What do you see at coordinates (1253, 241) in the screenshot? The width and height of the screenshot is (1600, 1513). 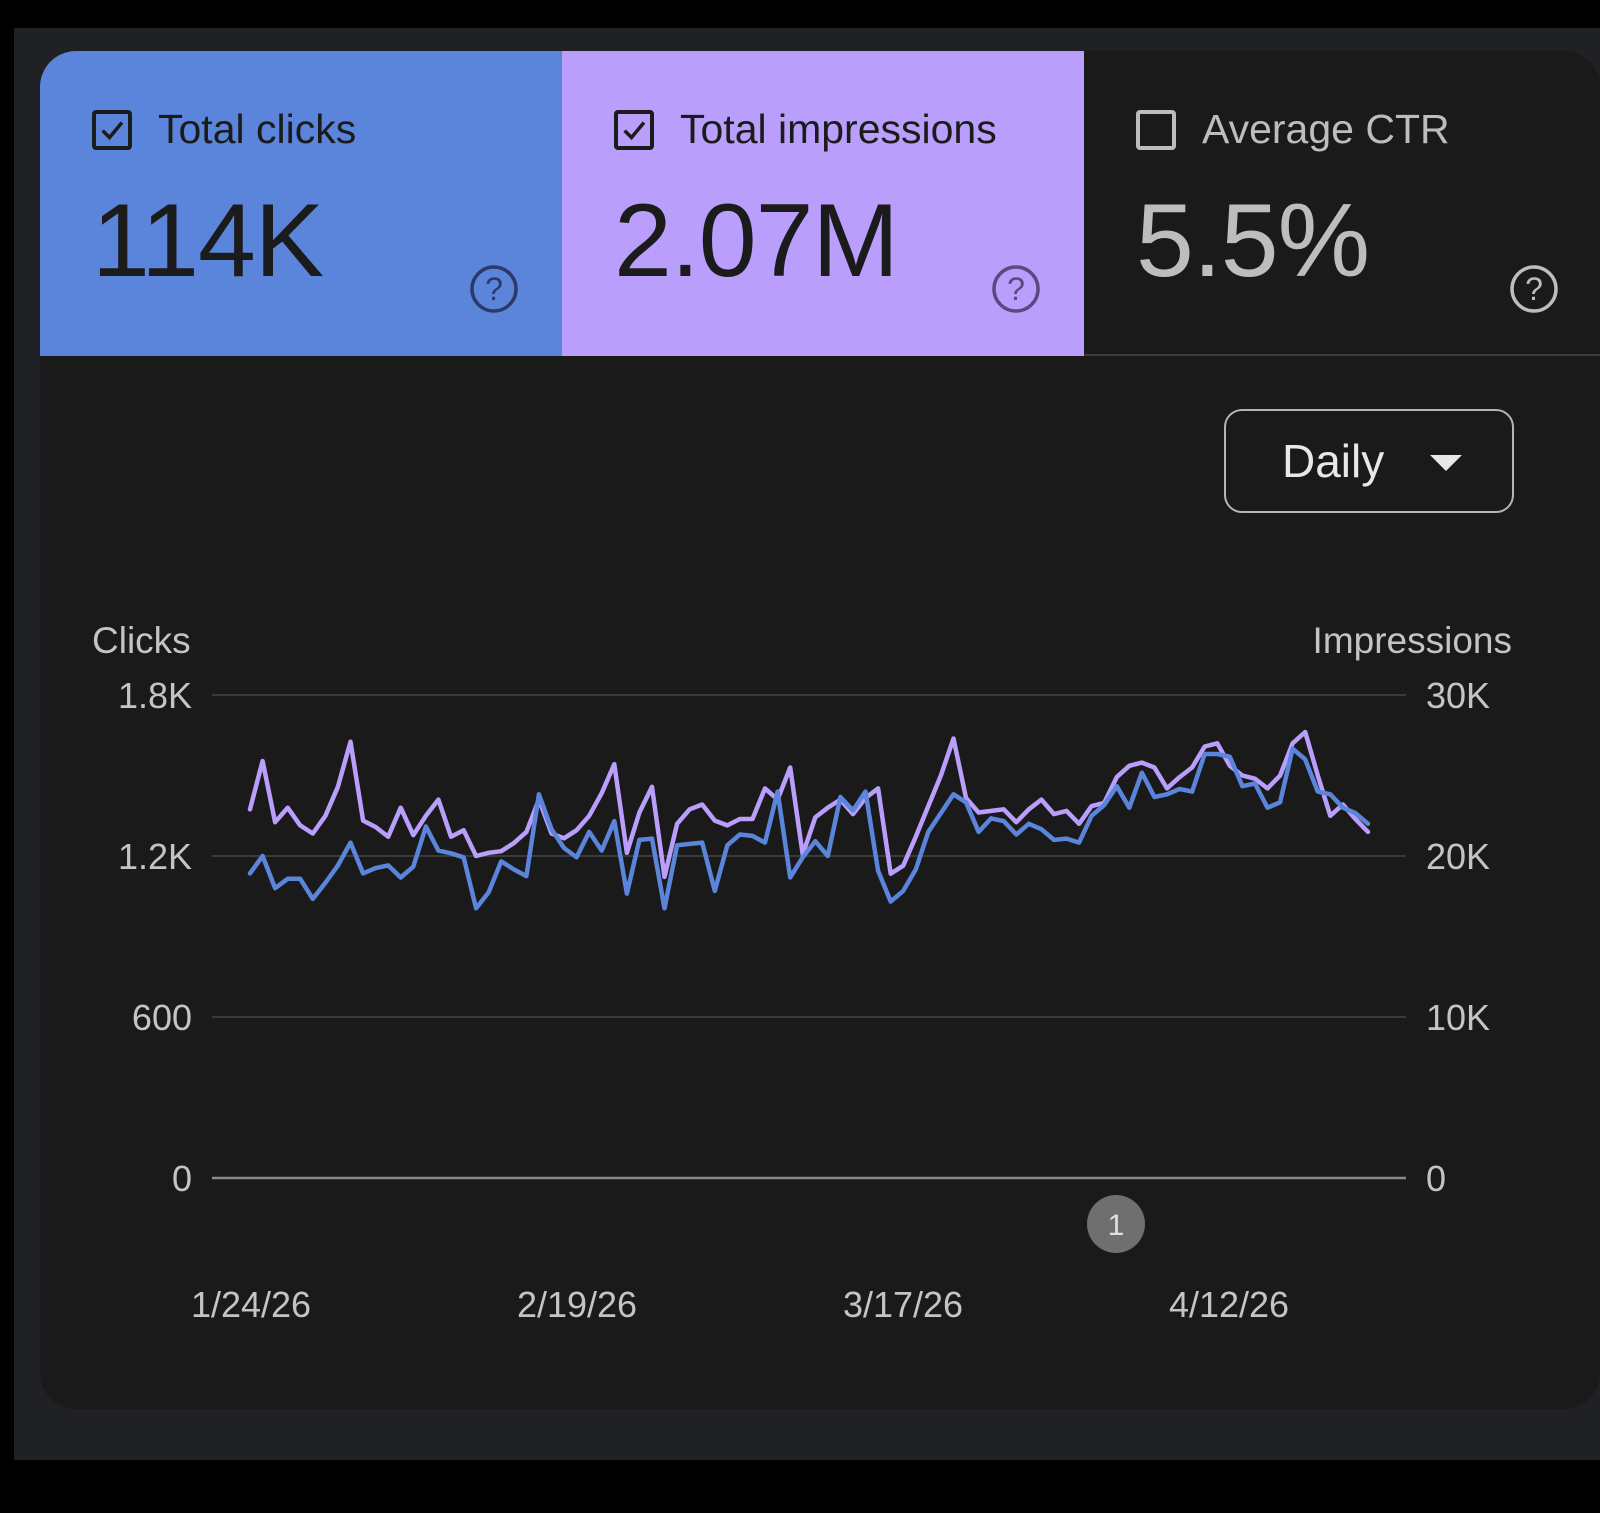 I see `metric-value: 5.5%` at bounding box center [1253, 241].